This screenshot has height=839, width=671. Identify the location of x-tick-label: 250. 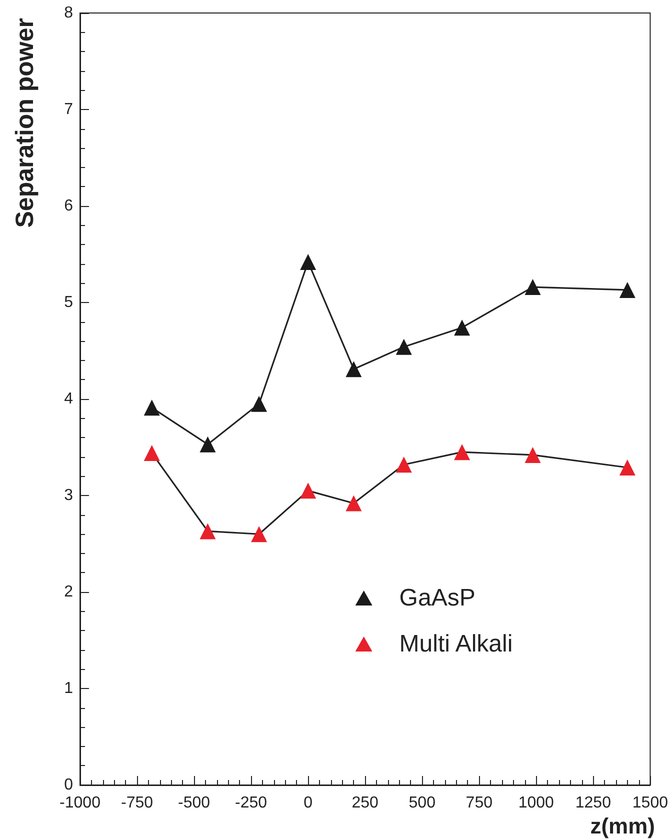
(365, 803).